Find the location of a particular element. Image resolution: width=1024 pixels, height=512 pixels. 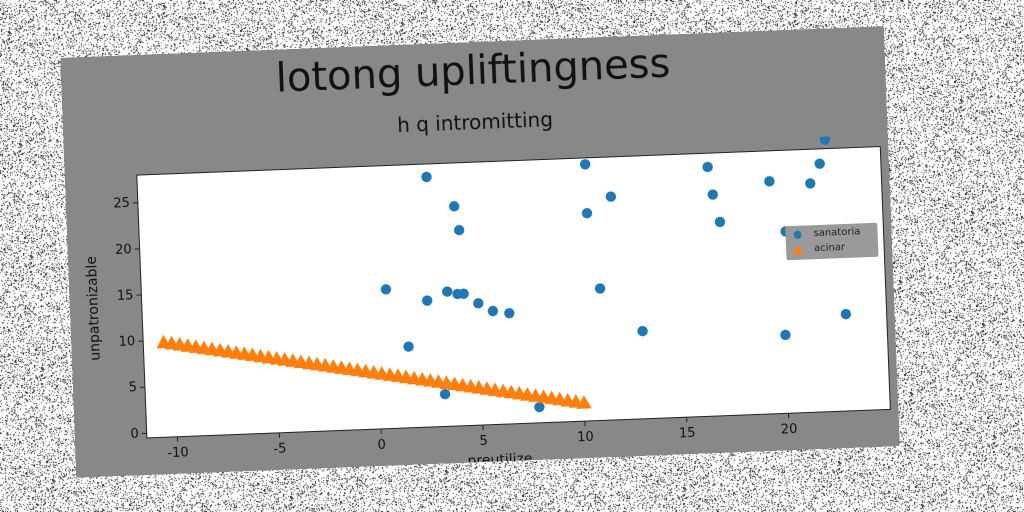

y-tick-label: 5 is located at coordinates (132, 388).